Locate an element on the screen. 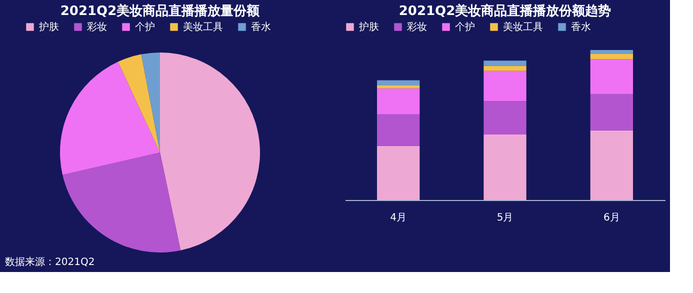  x-tick-label: 6月 is located at coordinates (611, 218).